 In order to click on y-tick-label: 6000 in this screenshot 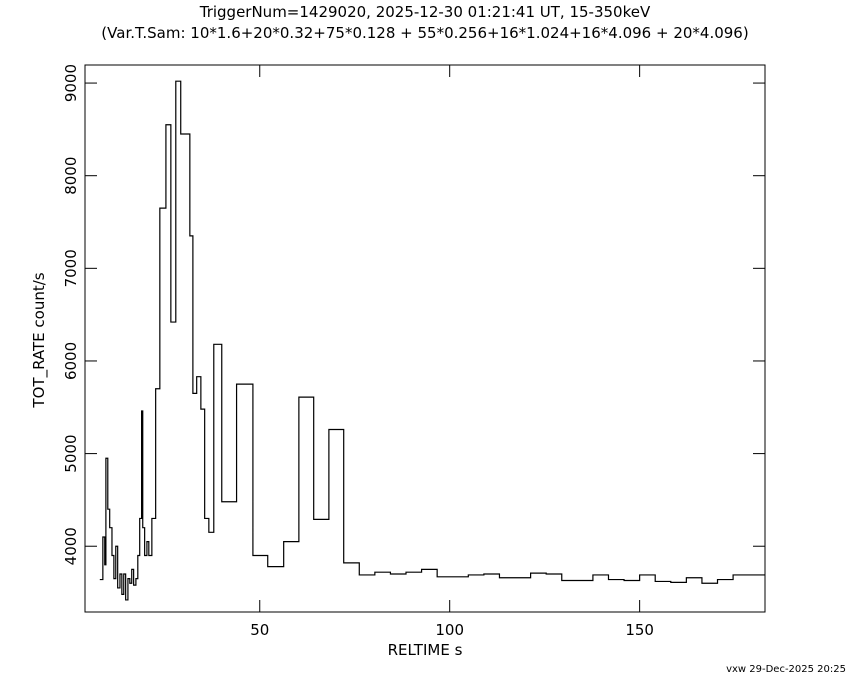, I will do `click(71, 361)`.